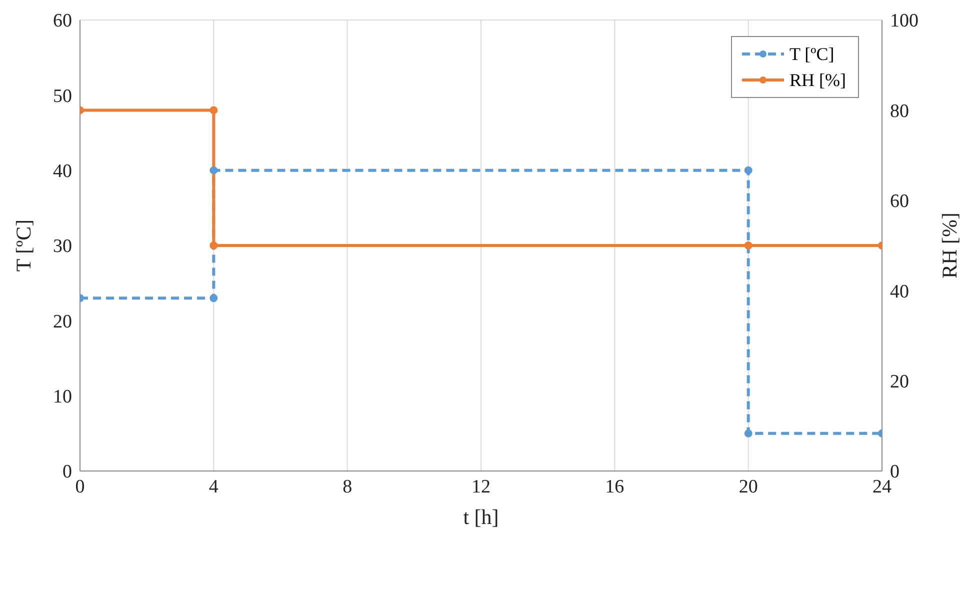 The width and height of the screenshot is (972, 609). Describe the element at coordinates (347, 487) in the screenshot. I see `x-tick-label: 8` at that location.